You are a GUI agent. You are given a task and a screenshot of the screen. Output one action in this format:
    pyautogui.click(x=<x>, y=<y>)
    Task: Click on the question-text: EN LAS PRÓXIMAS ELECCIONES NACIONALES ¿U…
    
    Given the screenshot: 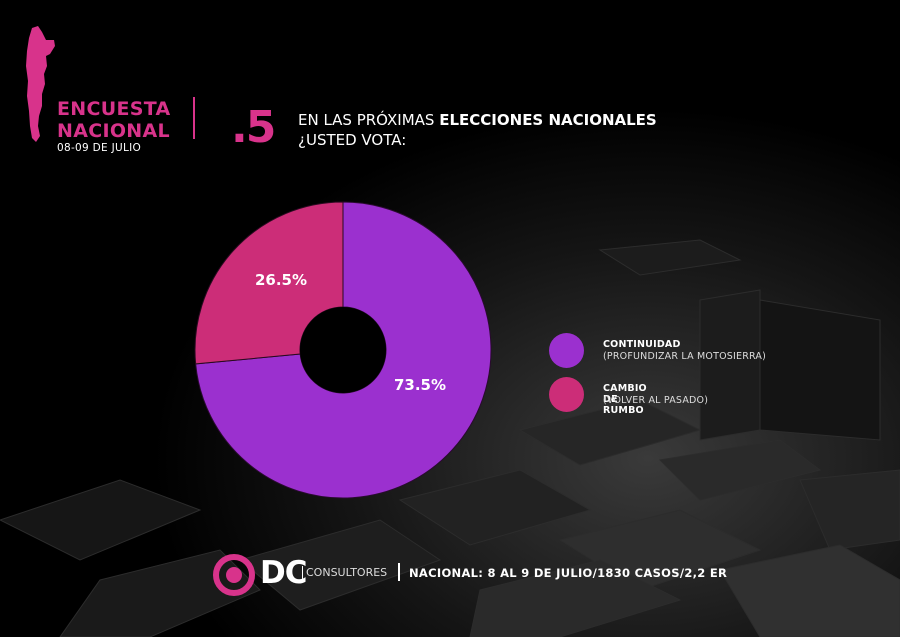 What is the action you would take?
    pyautogui.click(x=477, y=130)
    